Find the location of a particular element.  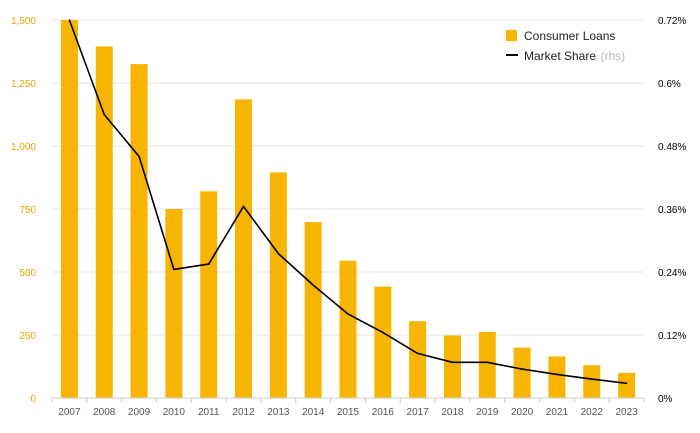

right-tick-label: 0.12% is located at coordinates (672, 336).